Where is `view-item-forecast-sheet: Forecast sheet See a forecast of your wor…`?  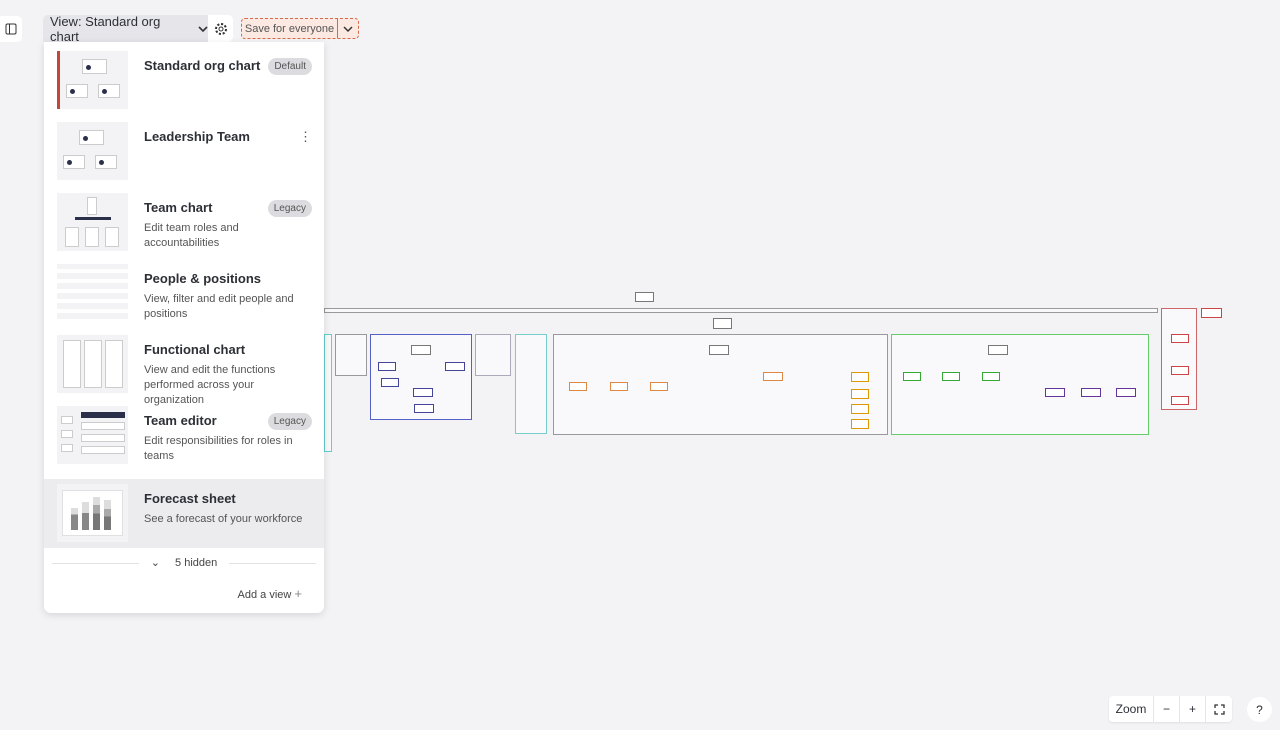 view-item-forecast-sheet: Forecast sheet See a forecast of your wor… is located at coordinates (184, 513).